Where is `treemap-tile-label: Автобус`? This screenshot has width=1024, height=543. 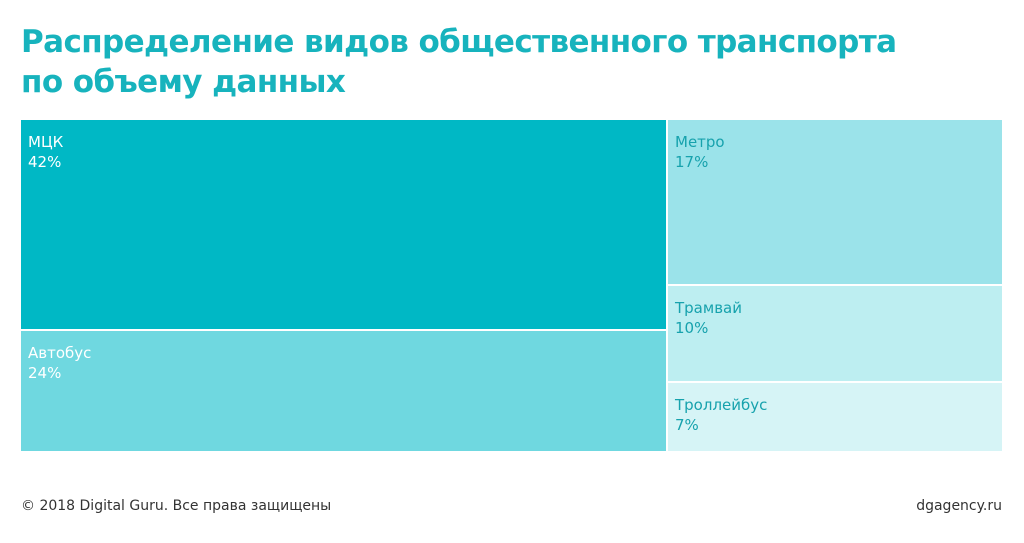 treemap-tile-label: Автобус is located at coordinates (60, 353).